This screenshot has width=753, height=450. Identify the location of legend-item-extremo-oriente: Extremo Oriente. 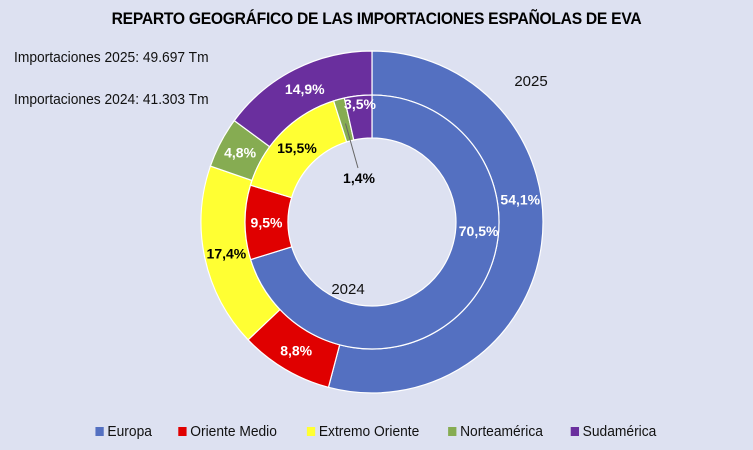
(362, 431).